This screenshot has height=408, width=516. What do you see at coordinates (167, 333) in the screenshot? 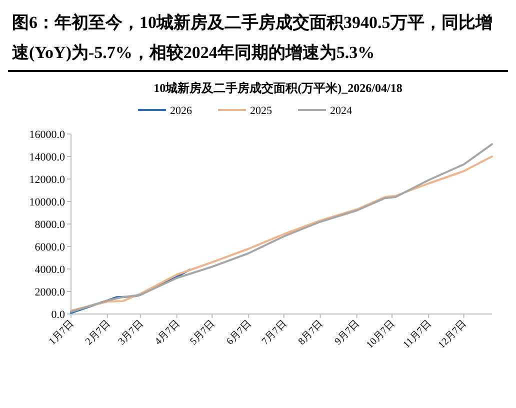
I see `x-tick-label: 4月7日` at bounding box center [167, 333].